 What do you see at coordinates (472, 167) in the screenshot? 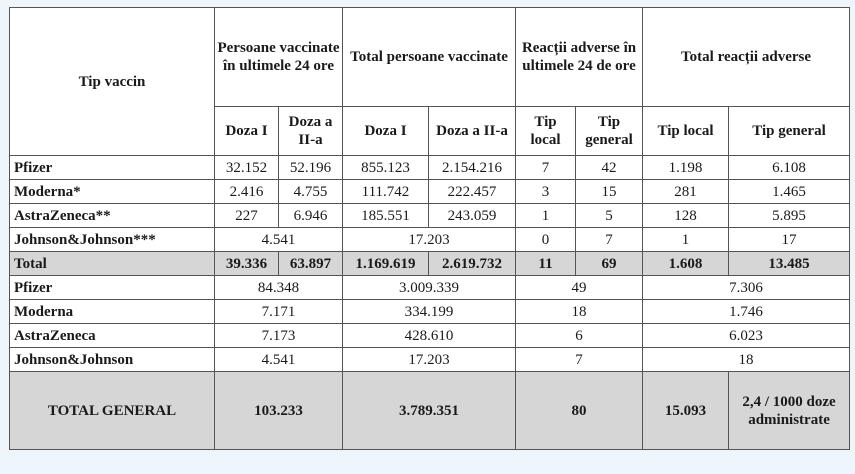
I see `table-cell: 2.154.216` at bounding box center [472, 167].